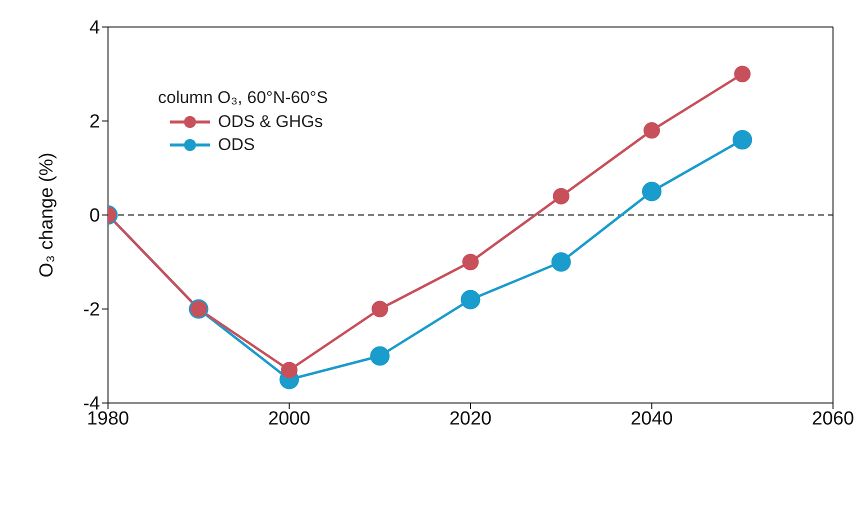  What do you see at coordinates (833, 419) in the screenshot?
I see `x-tick-label: 2060` at bounding box center [833, 419].